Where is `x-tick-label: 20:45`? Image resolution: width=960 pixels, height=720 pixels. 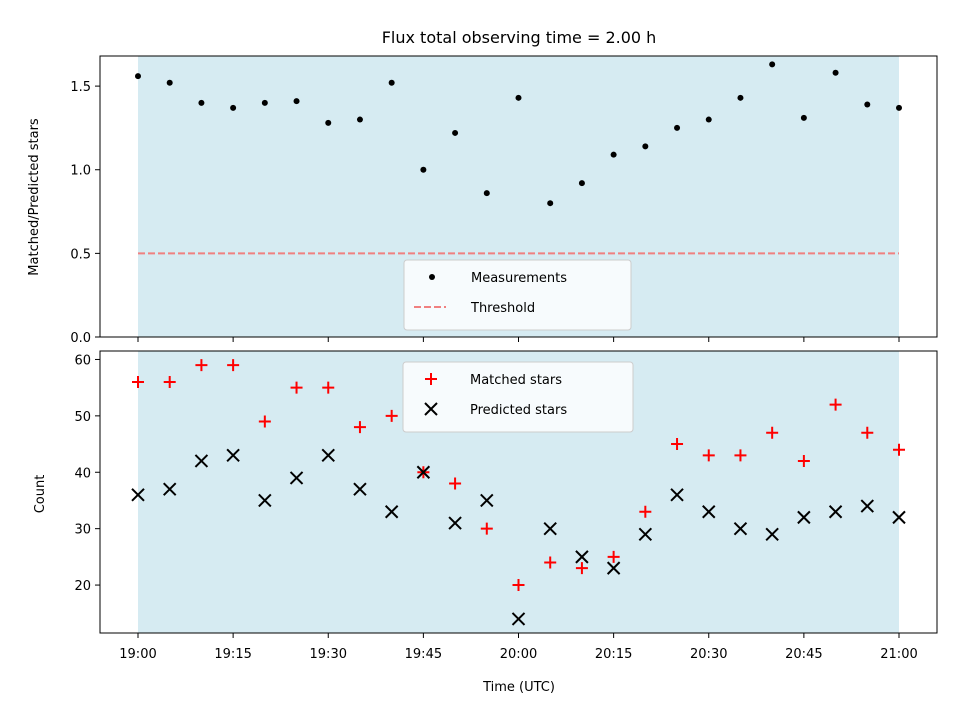 x-tick-label: 20:45 is located at coordinates (803, 654).